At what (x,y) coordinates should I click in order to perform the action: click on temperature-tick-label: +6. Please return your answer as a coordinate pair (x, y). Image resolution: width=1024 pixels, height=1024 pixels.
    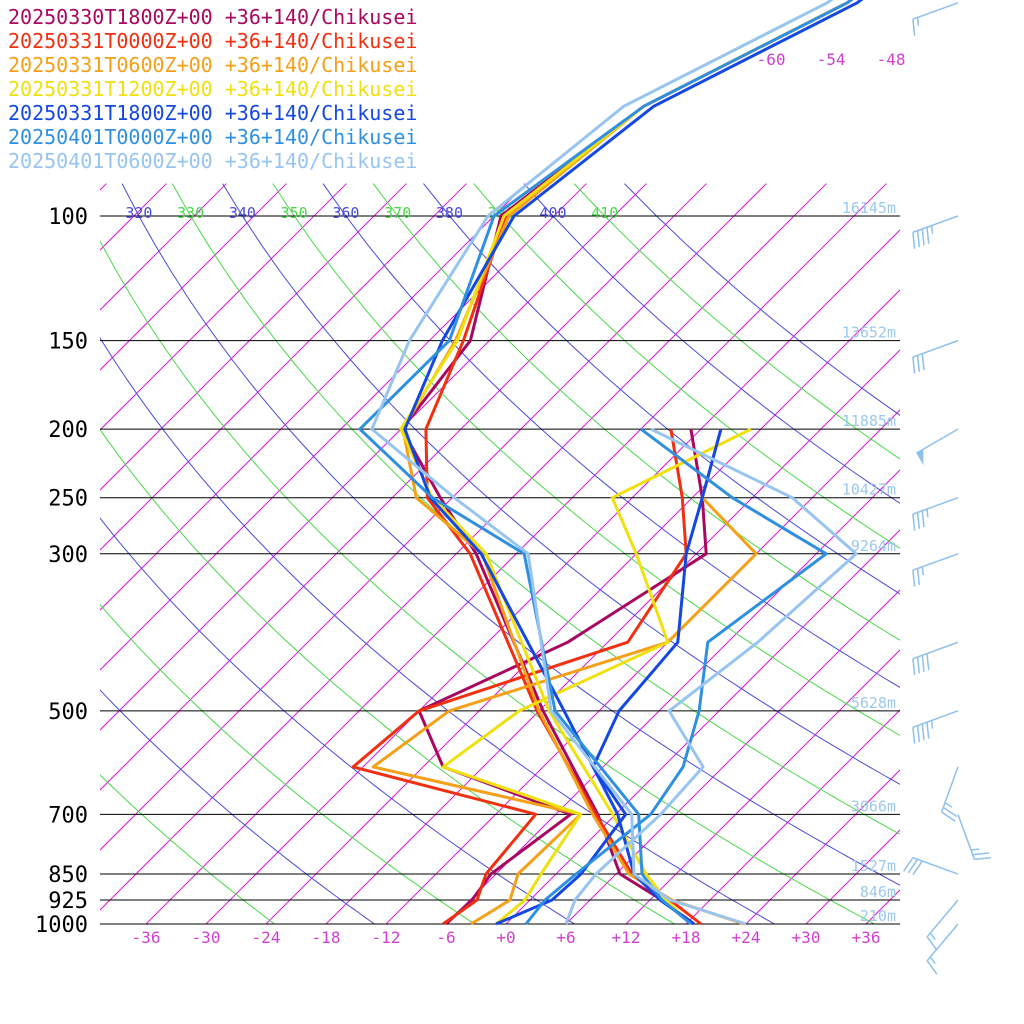
    Looking at the image, I should click on (565, 937).